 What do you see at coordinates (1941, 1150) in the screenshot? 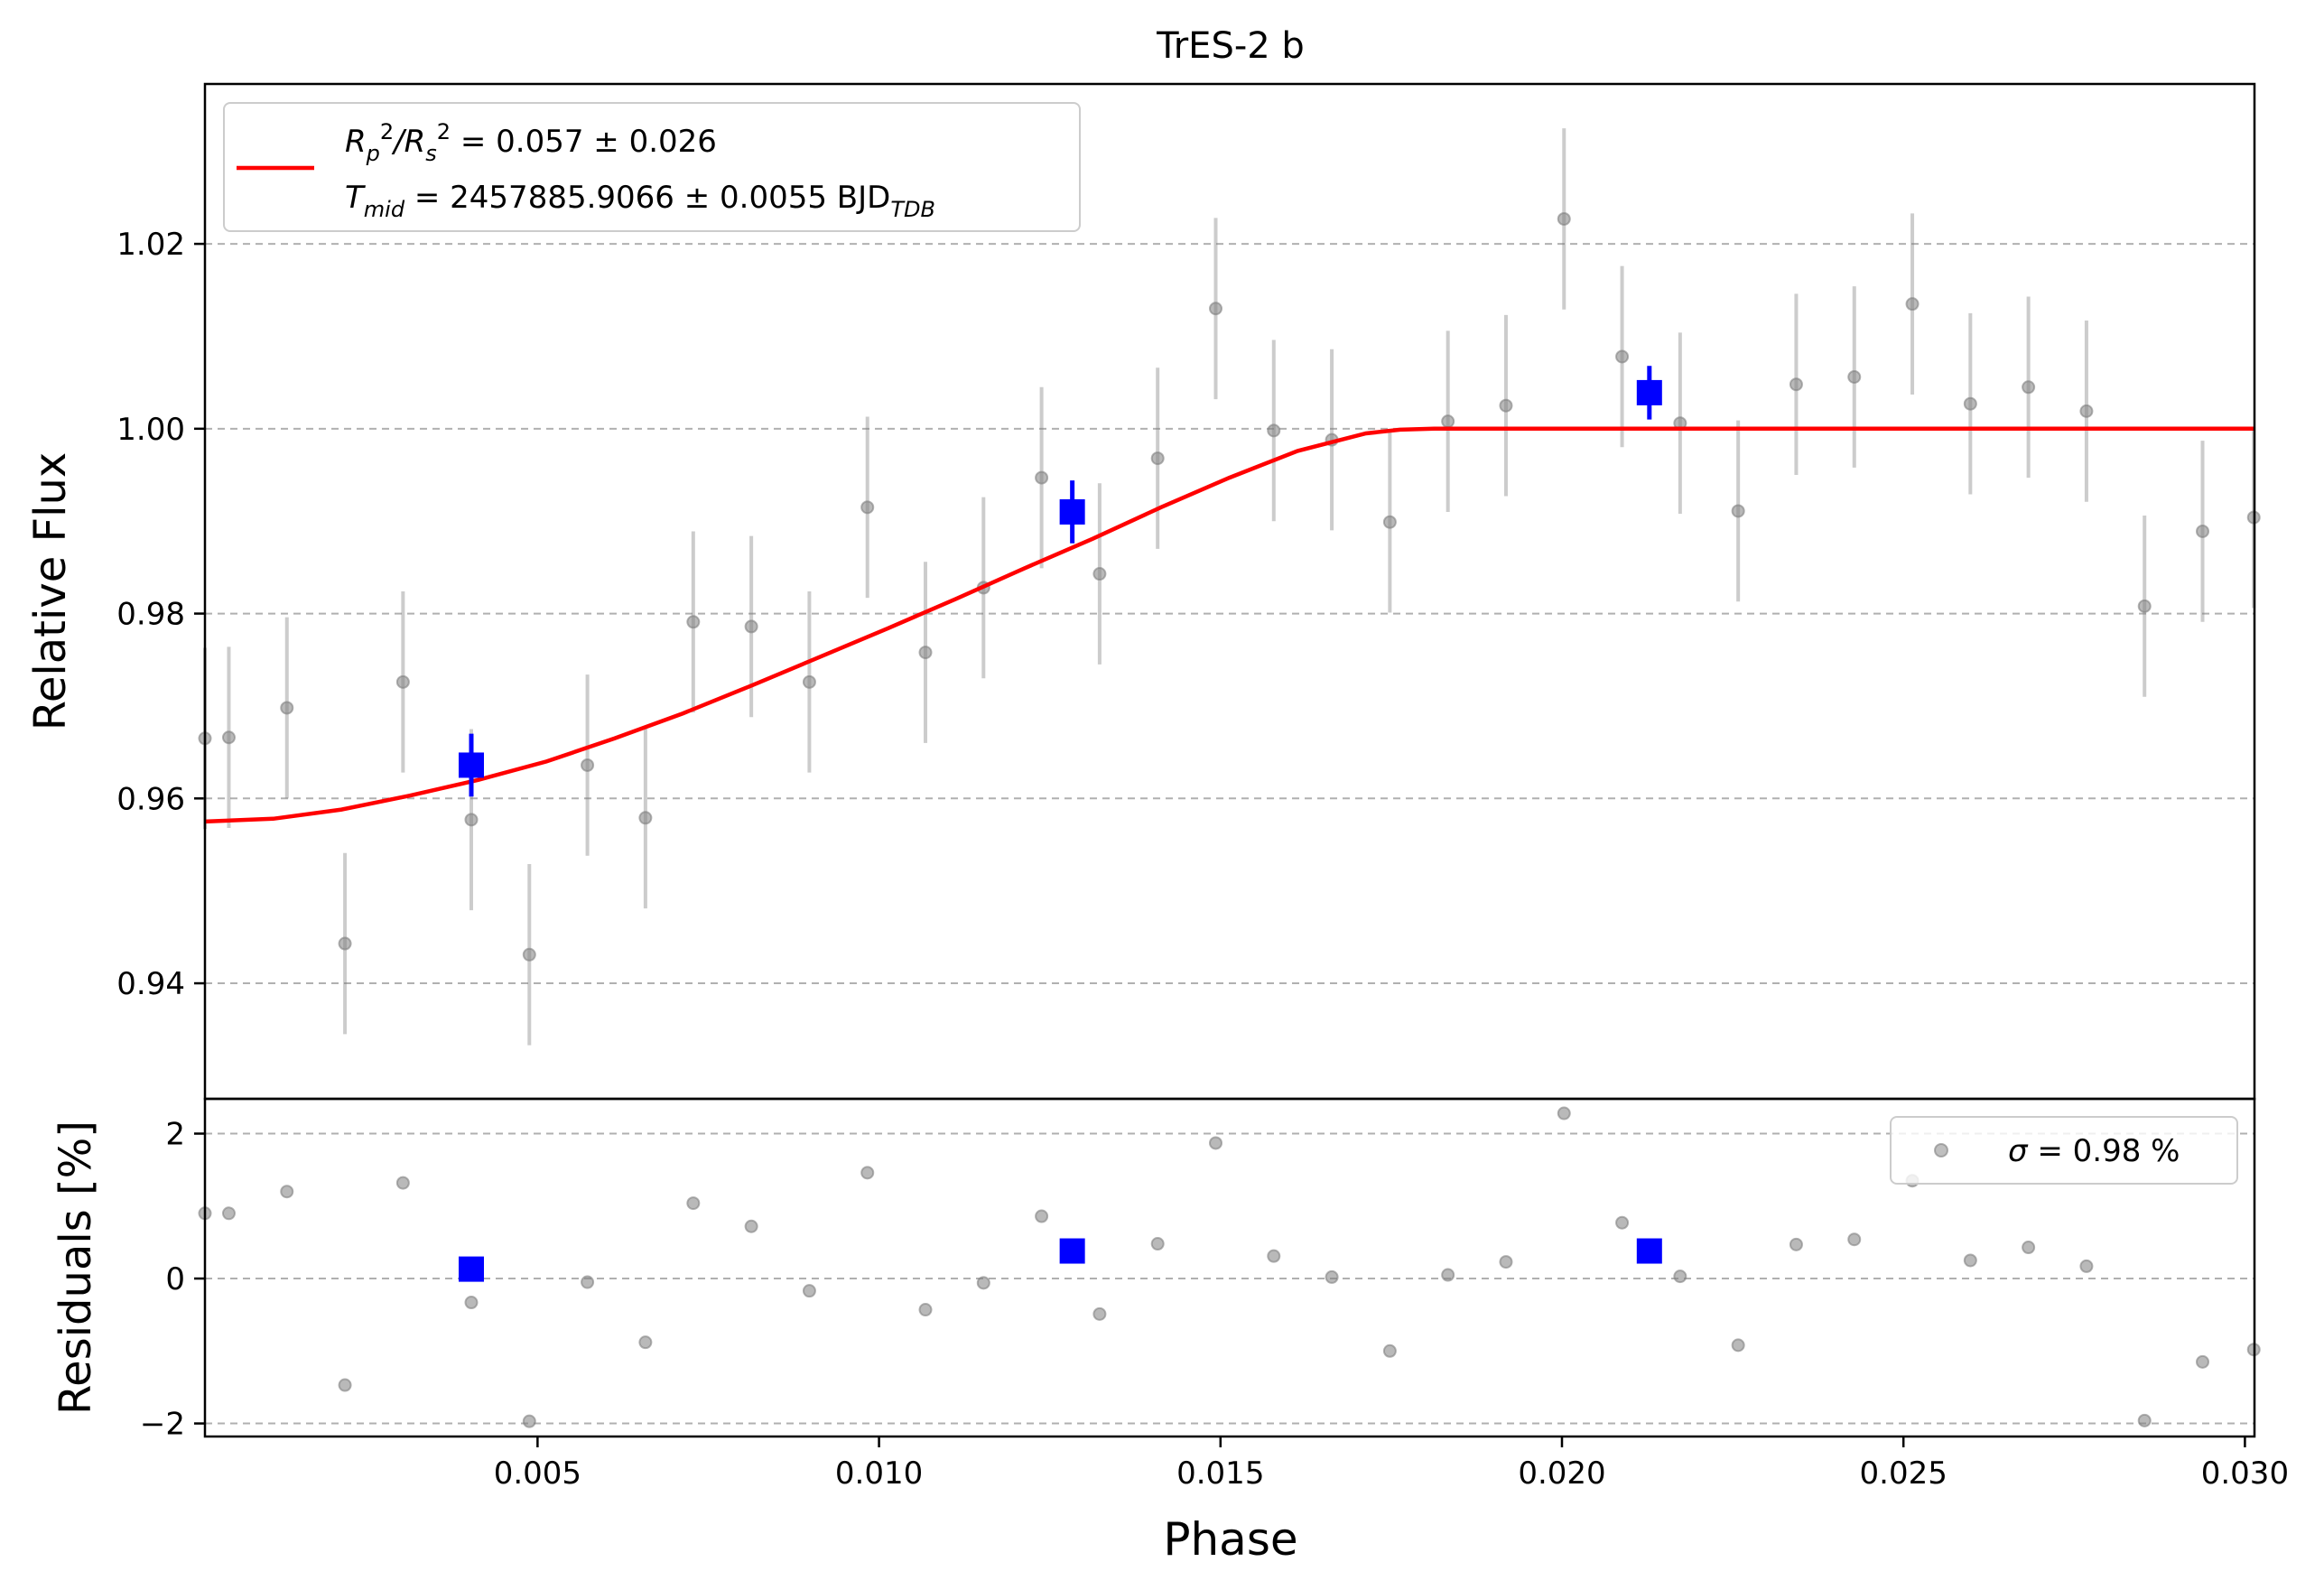
I see `residuals-legend-marker` at bounding box center [1941, 1150].